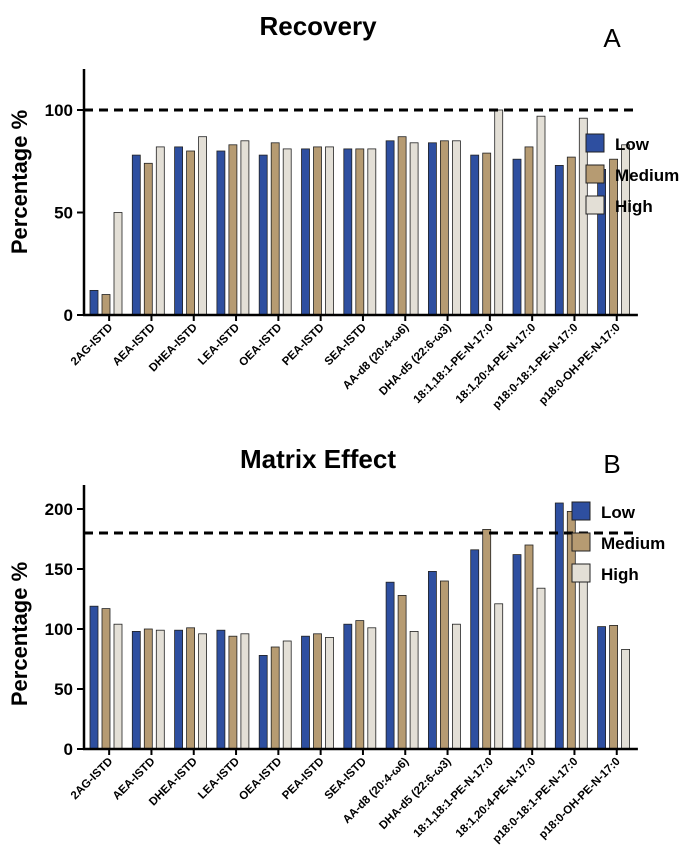  Describe the element at coordinates (611, 464) in the screenshot. I see `panel-label: B` at that location.